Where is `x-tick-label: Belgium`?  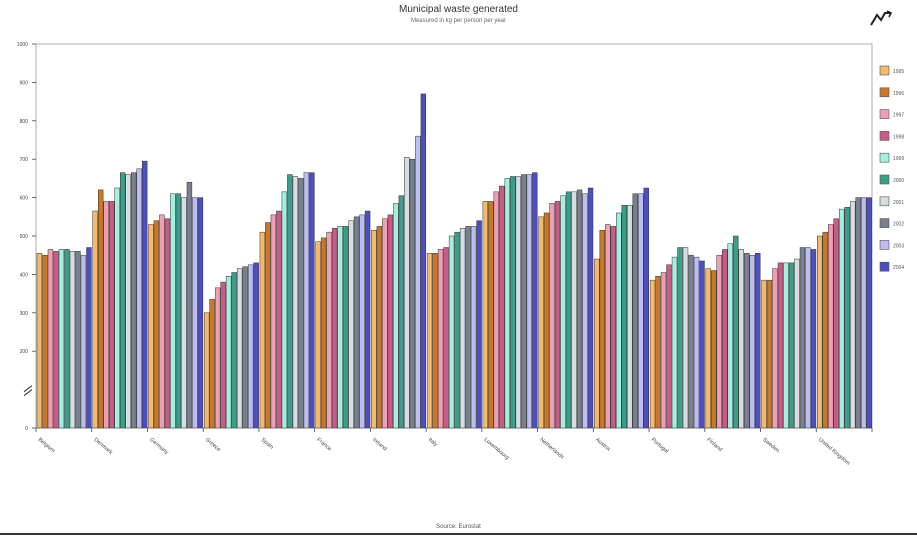 x-tick-label: Belgium is located at coordinates (46, 446).